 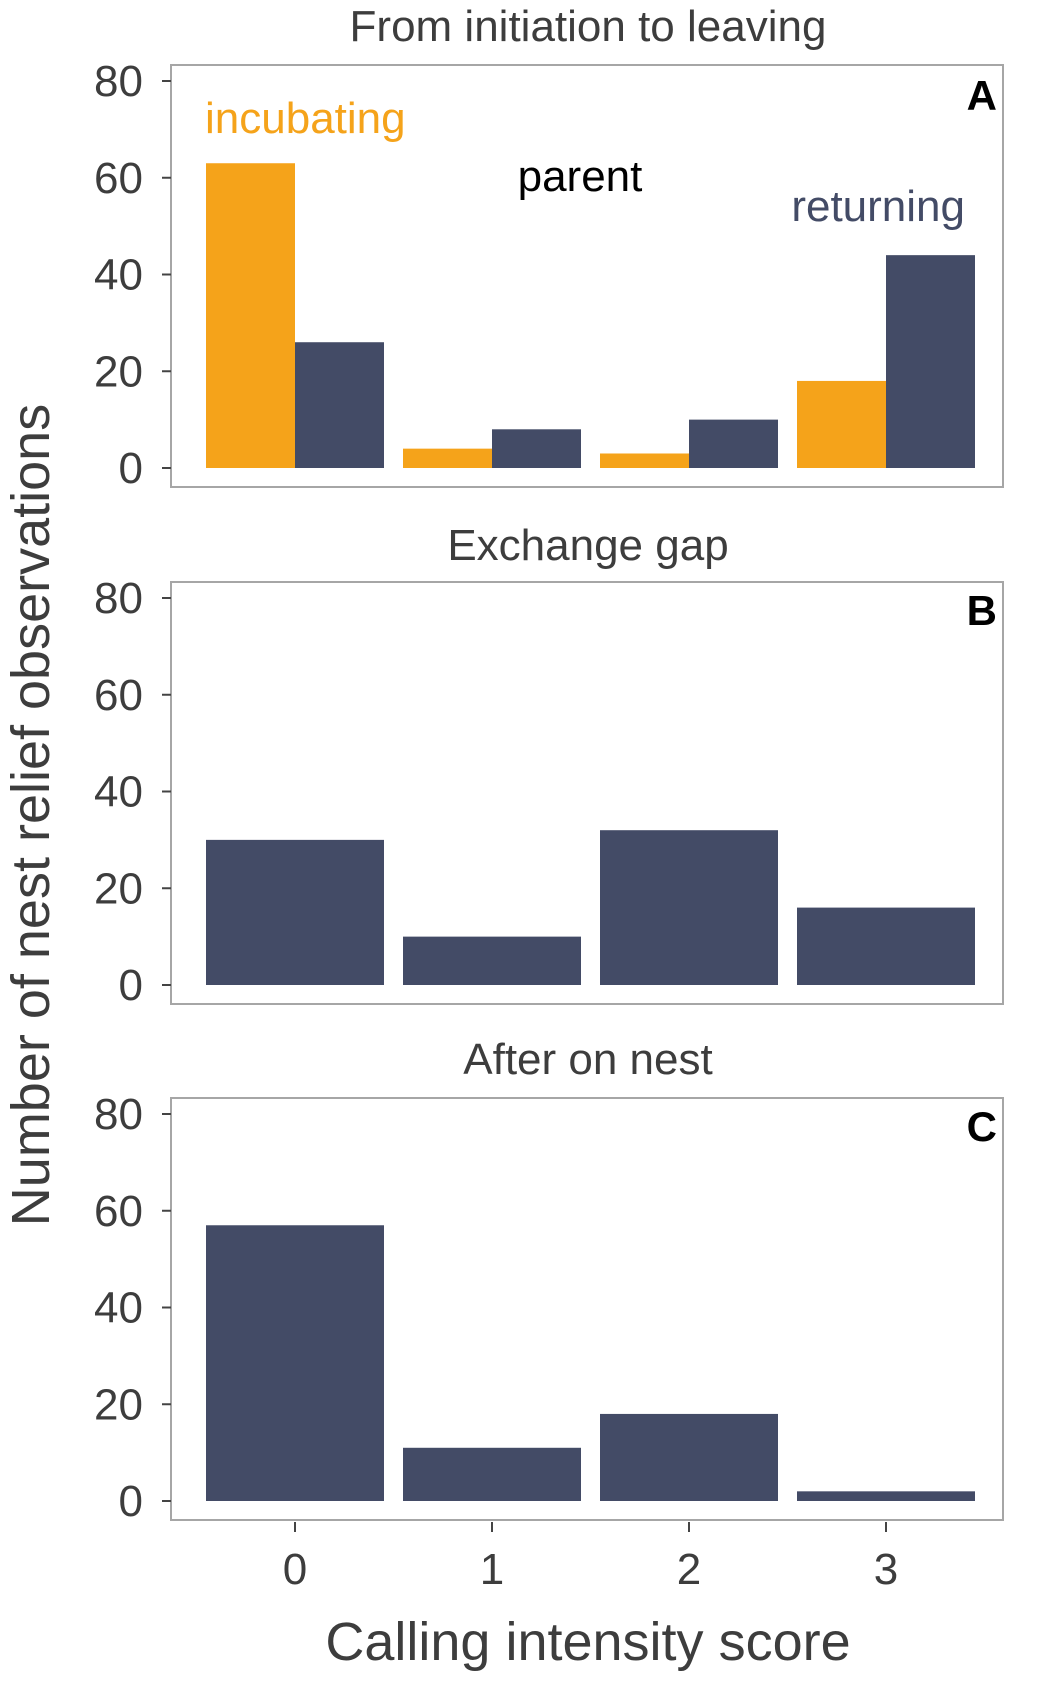 What do you see at coordinates (590, 1558) in the screenshot?
I see `x-axis: 0 1 2 3` at bounding box center [590, 1558].